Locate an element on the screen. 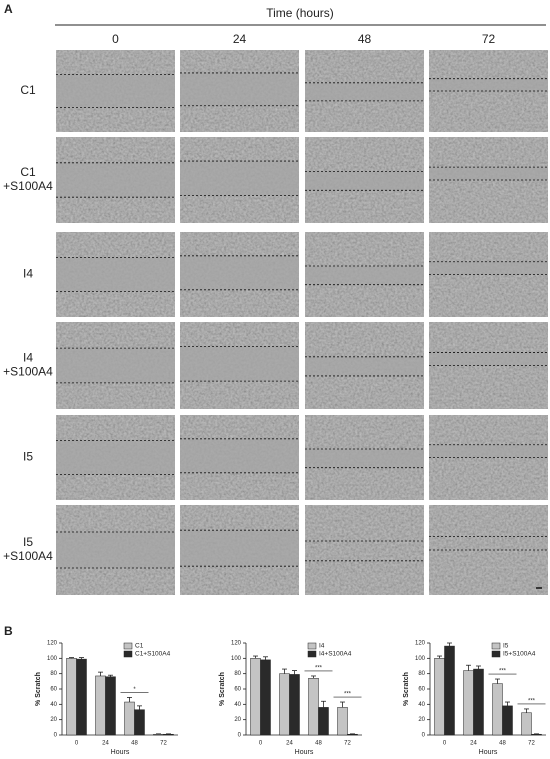 This screenshot has width=550, height=759. micrograph-texture is located at coordinates (488, 550).